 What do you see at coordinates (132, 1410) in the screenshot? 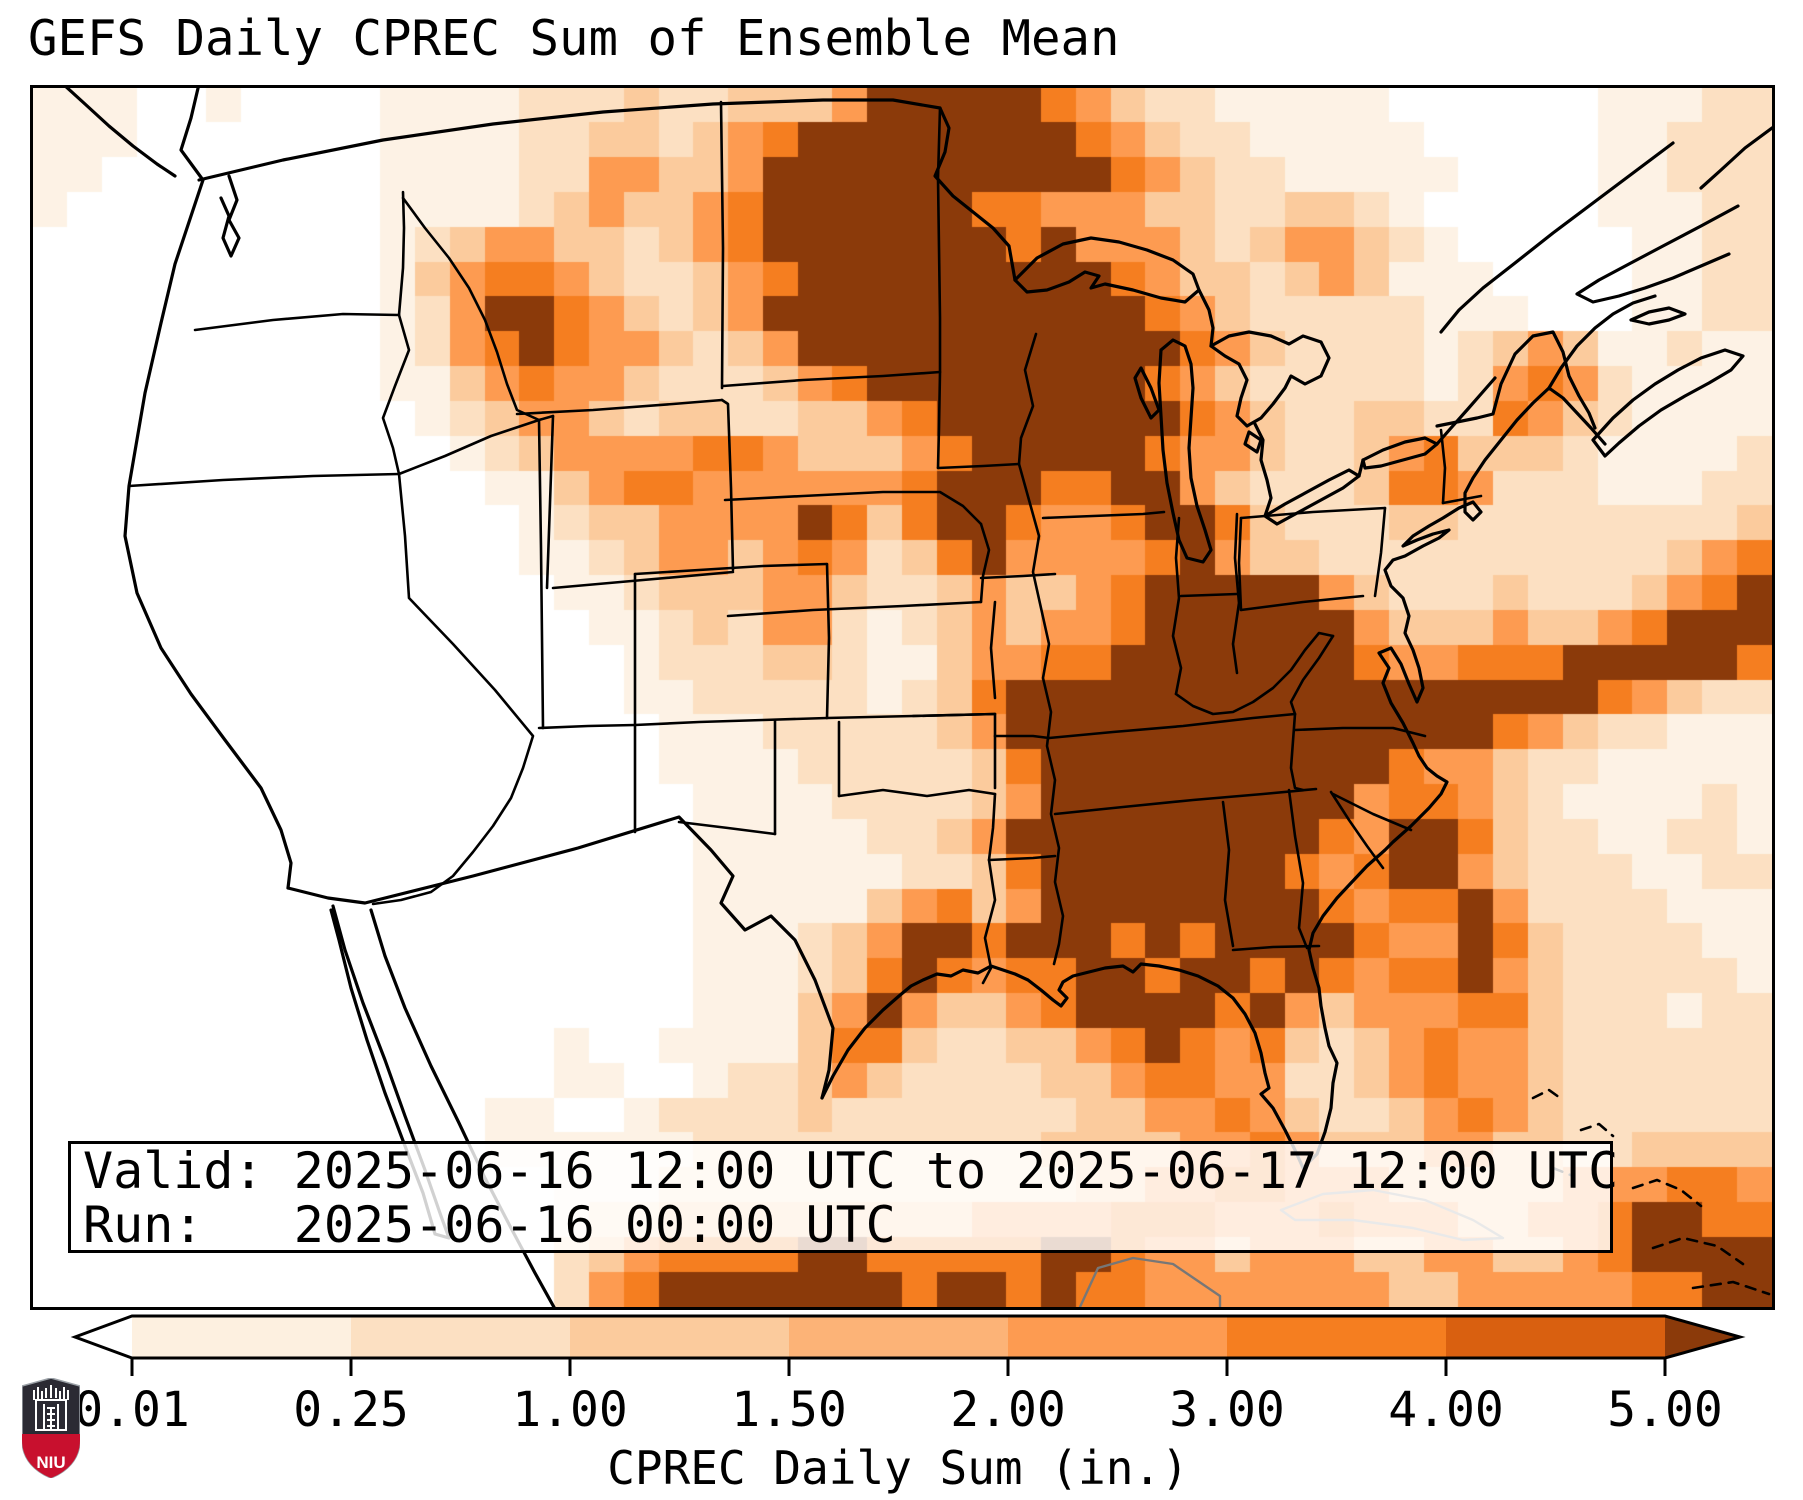
I see `colorbar-tick-label: 0.01` at bounding box center [132, 1410].